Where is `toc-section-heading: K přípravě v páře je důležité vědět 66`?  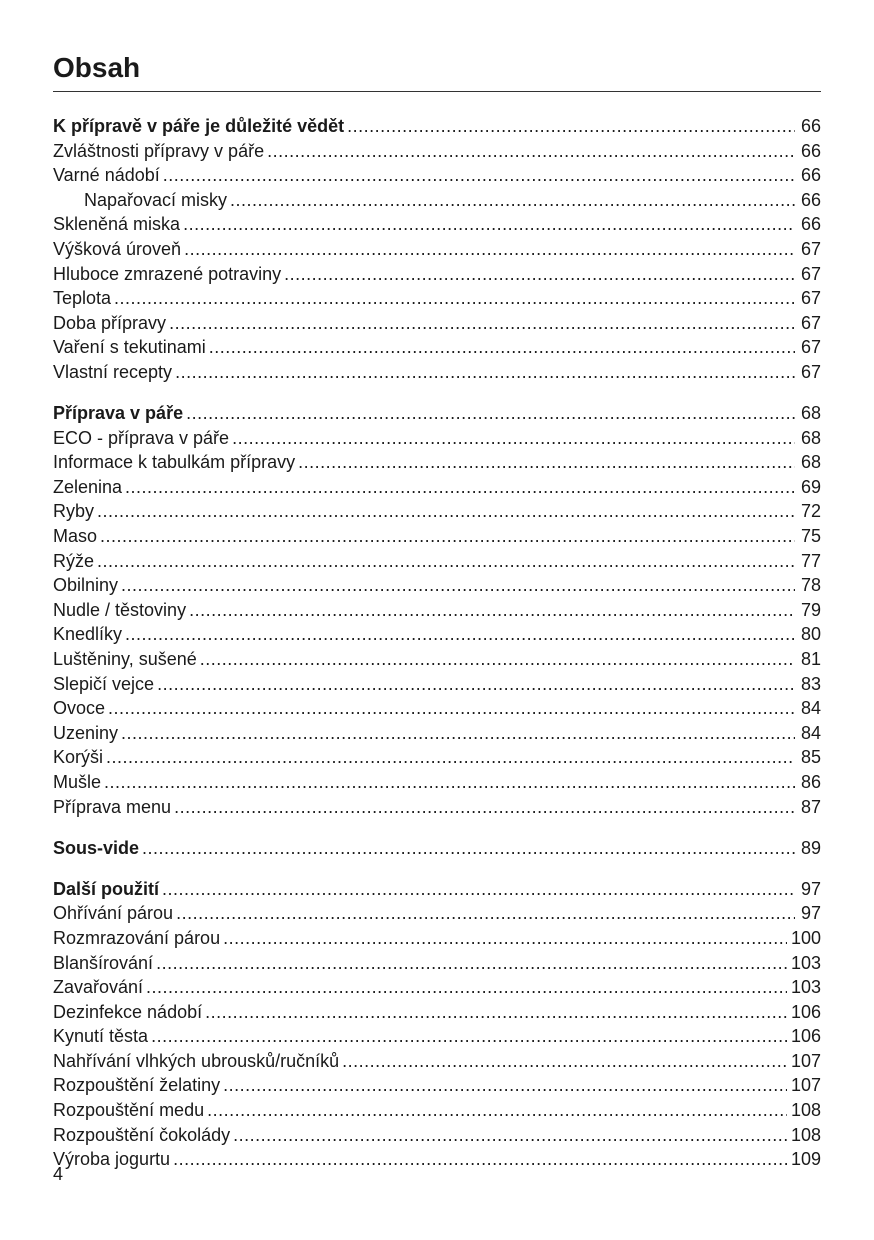
toc-section-heading: K přípravě v páře je důležité vědět 66 is located at coordinates (437, 126).